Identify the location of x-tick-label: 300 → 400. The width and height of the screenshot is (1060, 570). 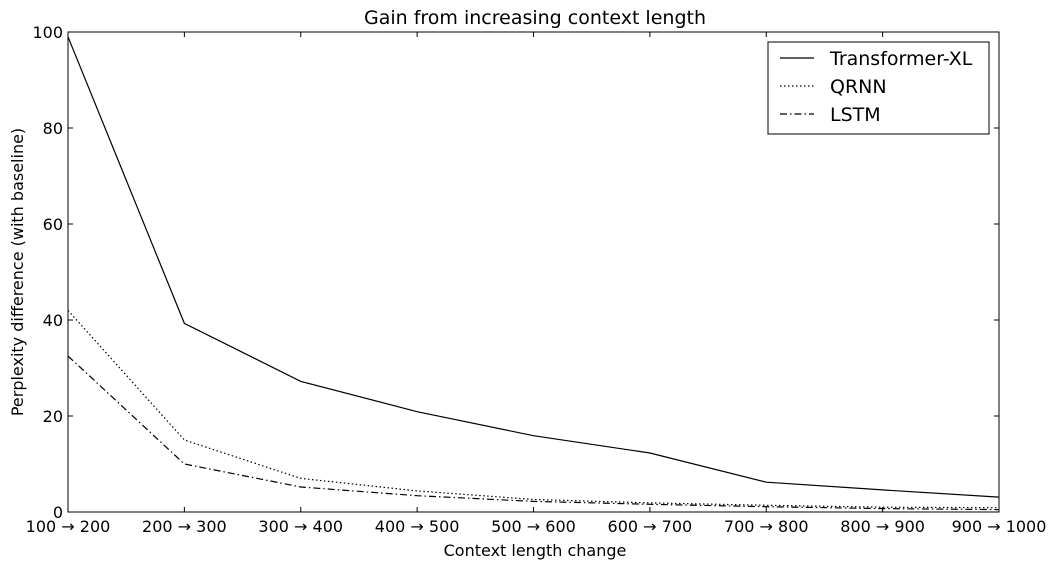
(300, 526).